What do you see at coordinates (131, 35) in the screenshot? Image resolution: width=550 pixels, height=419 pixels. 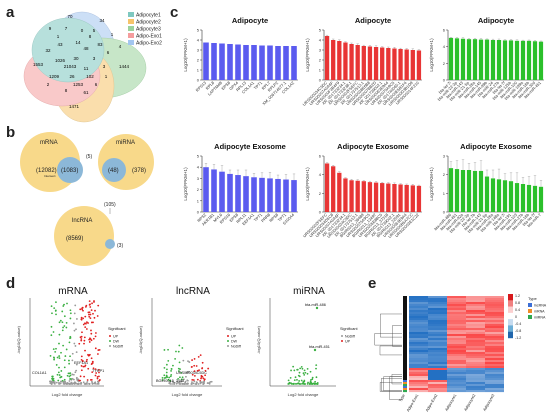 I see `legend-swatch` at bounding box center [131, 35].